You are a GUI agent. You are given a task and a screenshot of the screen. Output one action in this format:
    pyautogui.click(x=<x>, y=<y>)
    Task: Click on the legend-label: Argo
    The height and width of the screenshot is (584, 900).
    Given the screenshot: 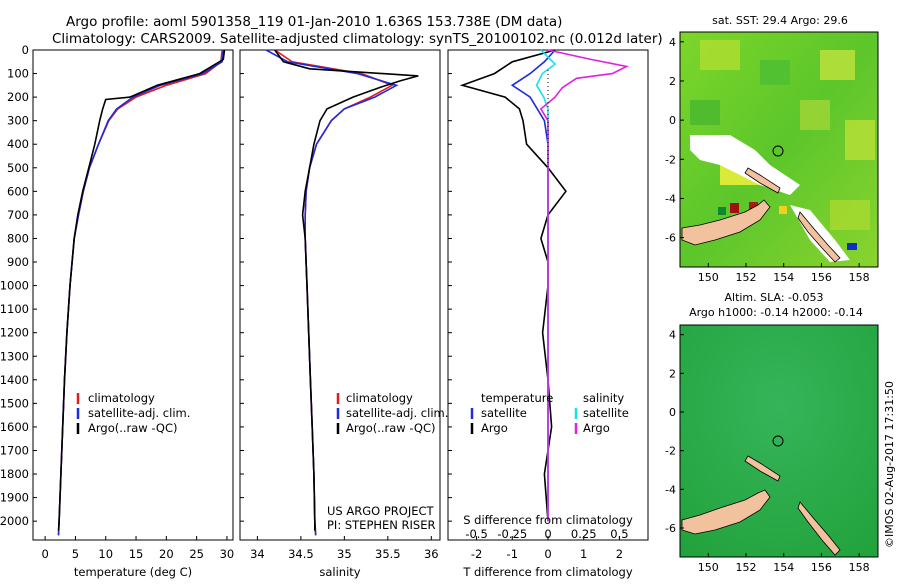 What is the action you would take?
    pyautogui.click(x=494, y=428)
    